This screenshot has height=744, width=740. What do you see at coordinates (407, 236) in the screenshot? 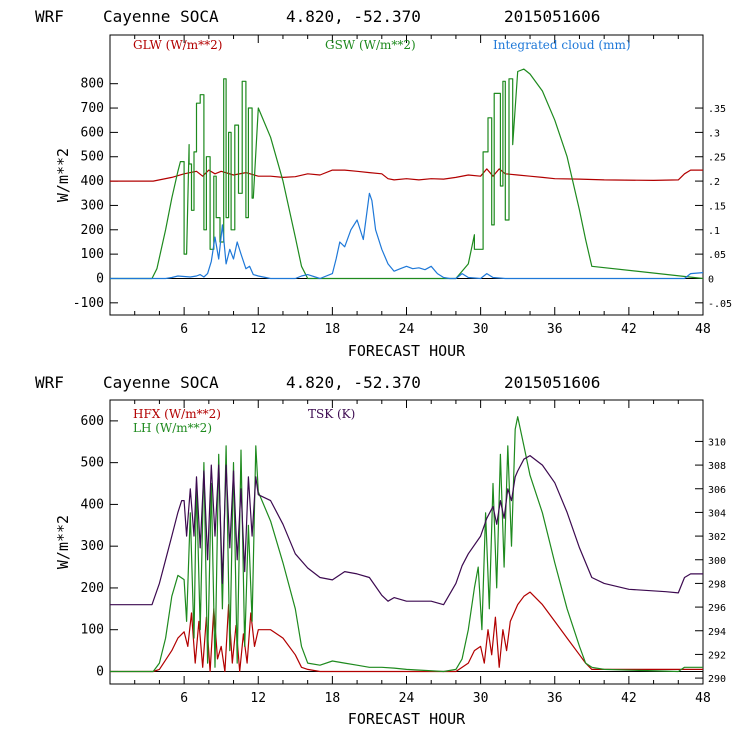
I see `series-line-integrated` at bounding box center [407, 236].